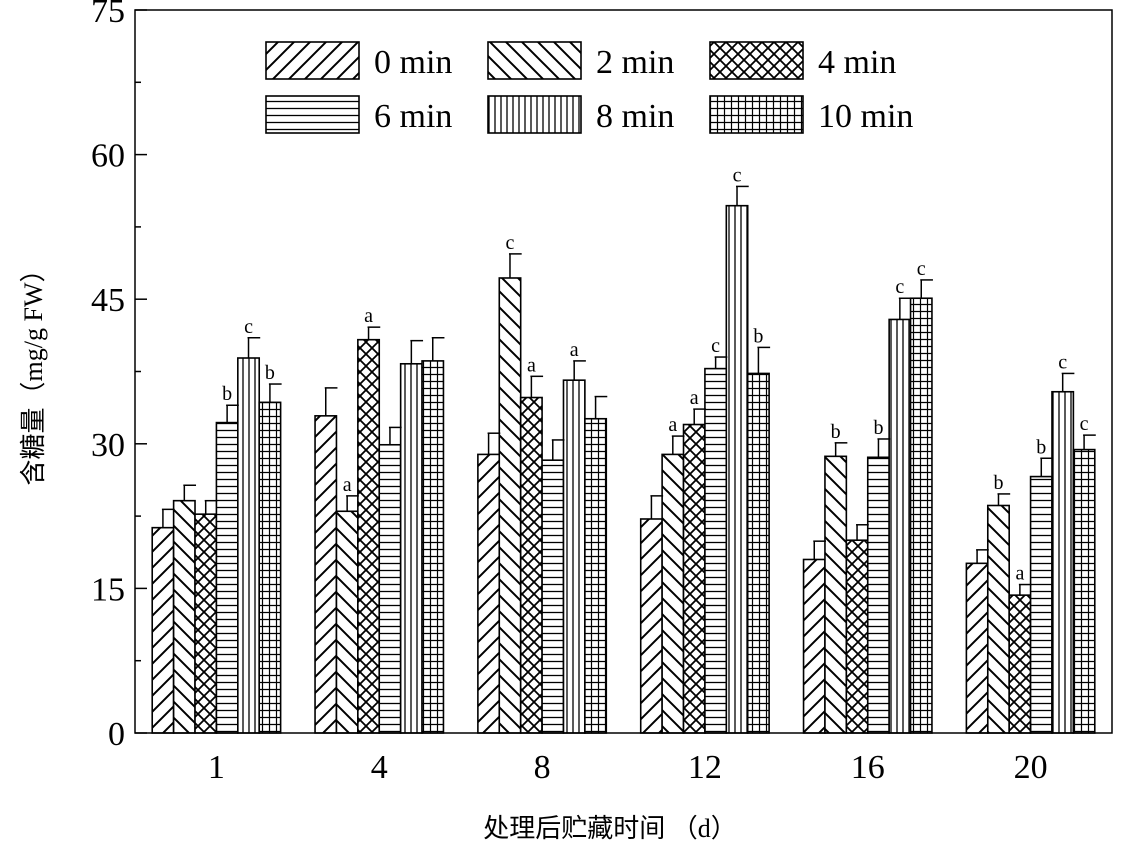 The image size is (1127, 859). Describe the element at coordinates (596, 575) in the screenshot. I see `bar-10min-day8` at that location.